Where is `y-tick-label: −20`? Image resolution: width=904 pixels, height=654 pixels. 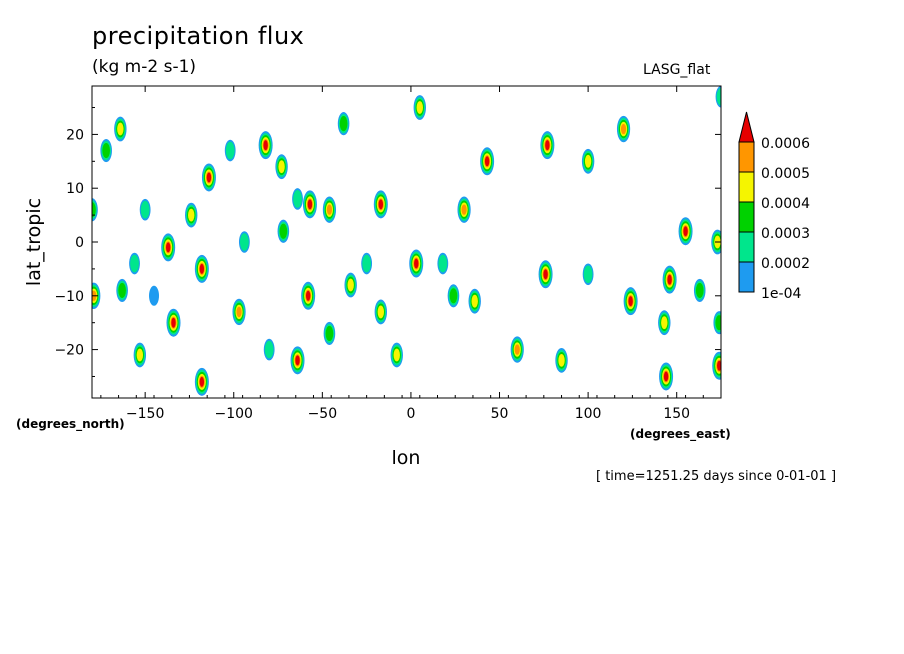 y-tick-label: −20 is located at coordinates (69, 351).